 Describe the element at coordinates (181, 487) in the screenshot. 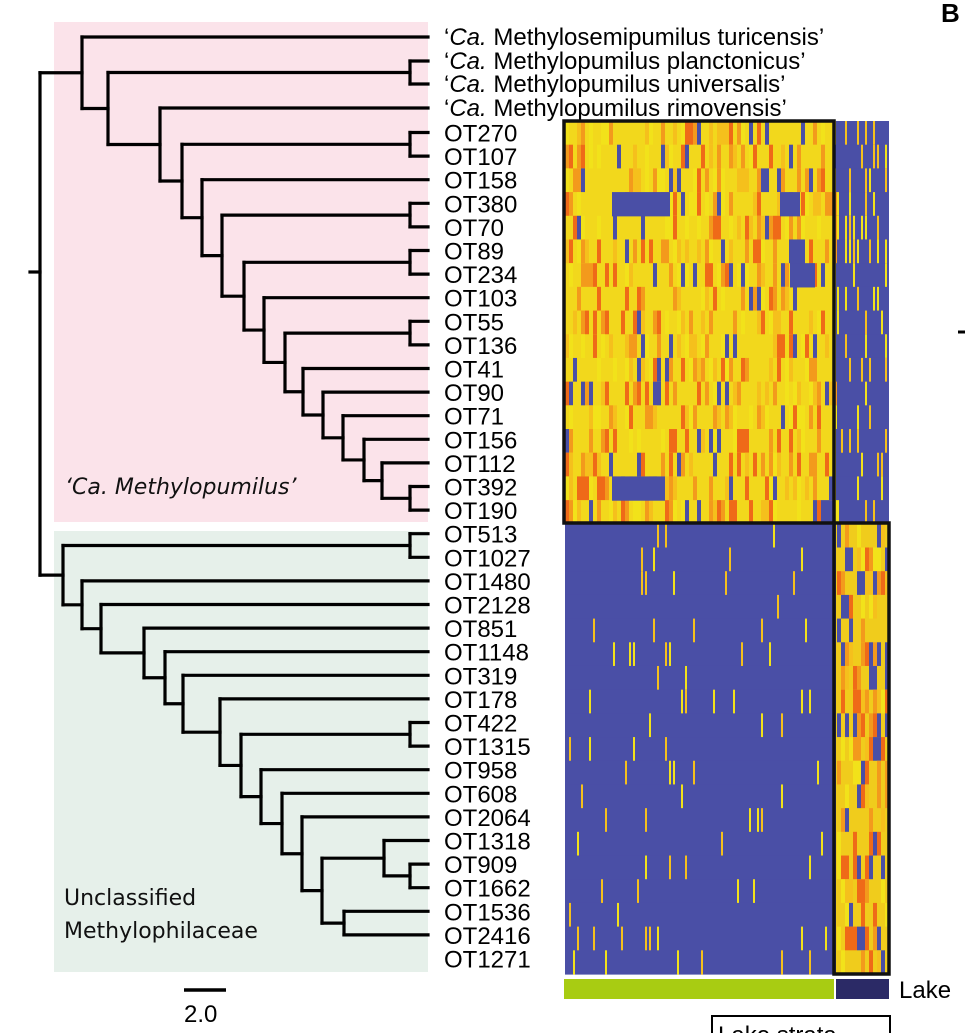

I see `methylopumilus-clade-label-text: ‘Ca. Methylopumilus’` at that location.